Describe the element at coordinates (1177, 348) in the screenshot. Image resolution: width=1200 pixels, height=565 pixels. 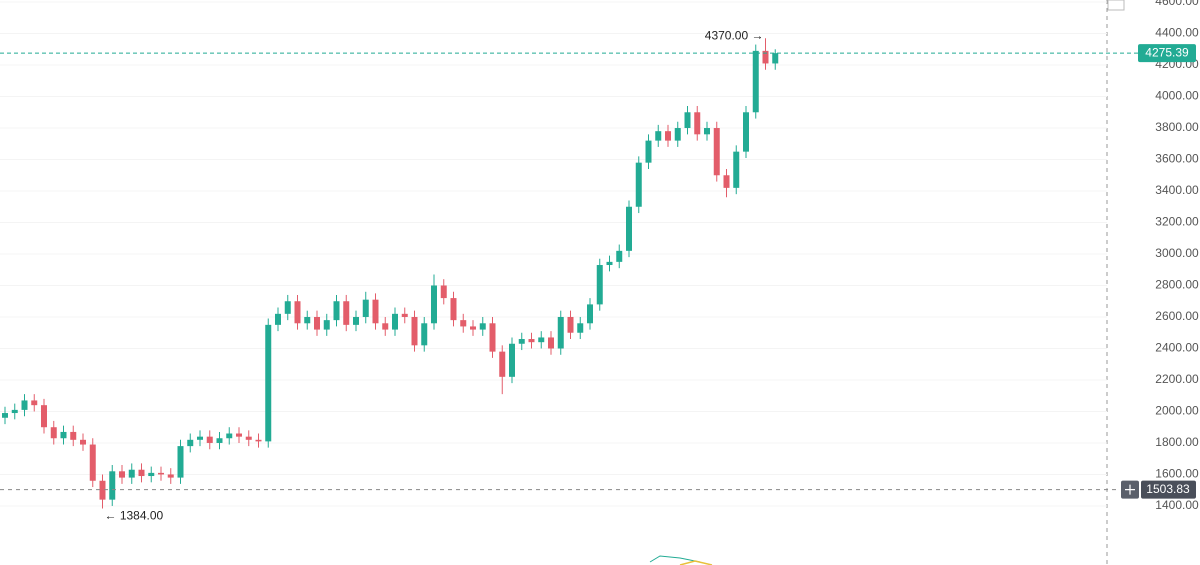
I see `y-tick-label: 2400.00` at that location.